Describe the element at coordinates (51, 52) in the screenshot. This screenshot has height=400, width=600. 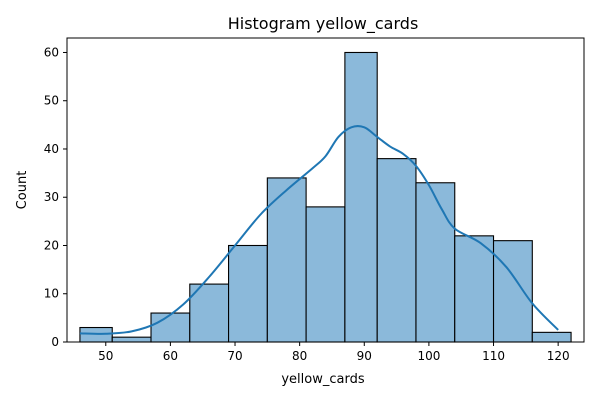
I see `y-tick-label-60: 60` at that location.